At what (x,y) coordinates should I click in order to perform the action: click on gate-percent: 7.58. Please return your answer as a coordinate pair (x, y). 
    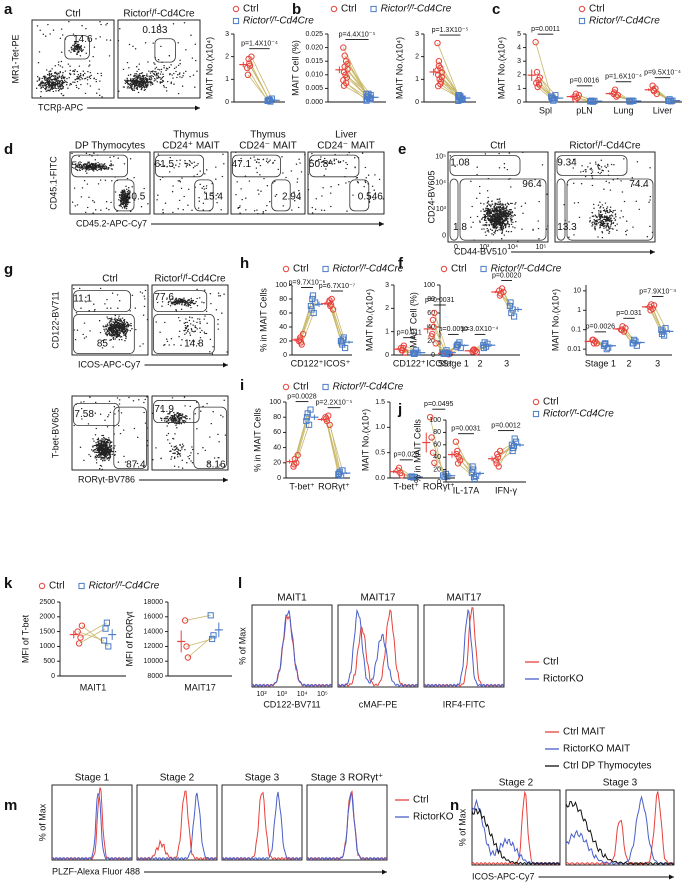
    Looking at the image, I should click on (84, 414).